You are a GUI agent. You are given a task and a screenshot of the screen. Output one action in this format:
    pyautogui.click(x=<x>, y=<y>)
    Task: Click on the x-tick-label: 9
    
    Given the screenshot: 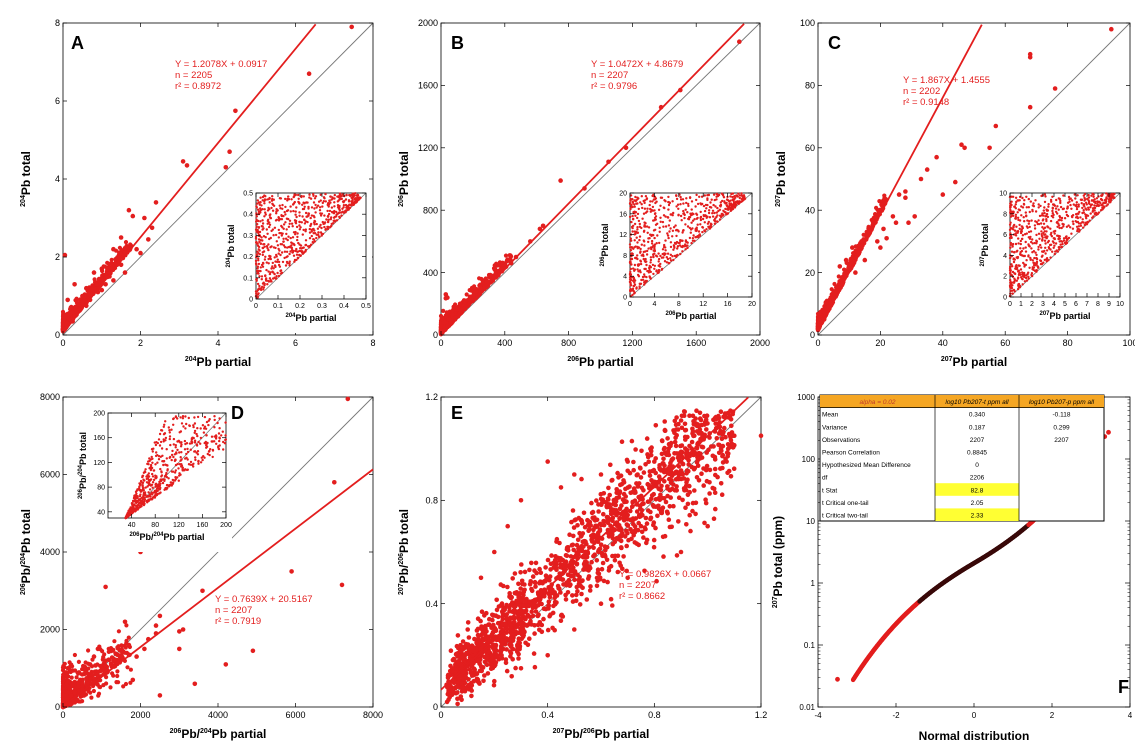 What is the action you would take?
    pyautogui.click(x=1109, y=304)
    